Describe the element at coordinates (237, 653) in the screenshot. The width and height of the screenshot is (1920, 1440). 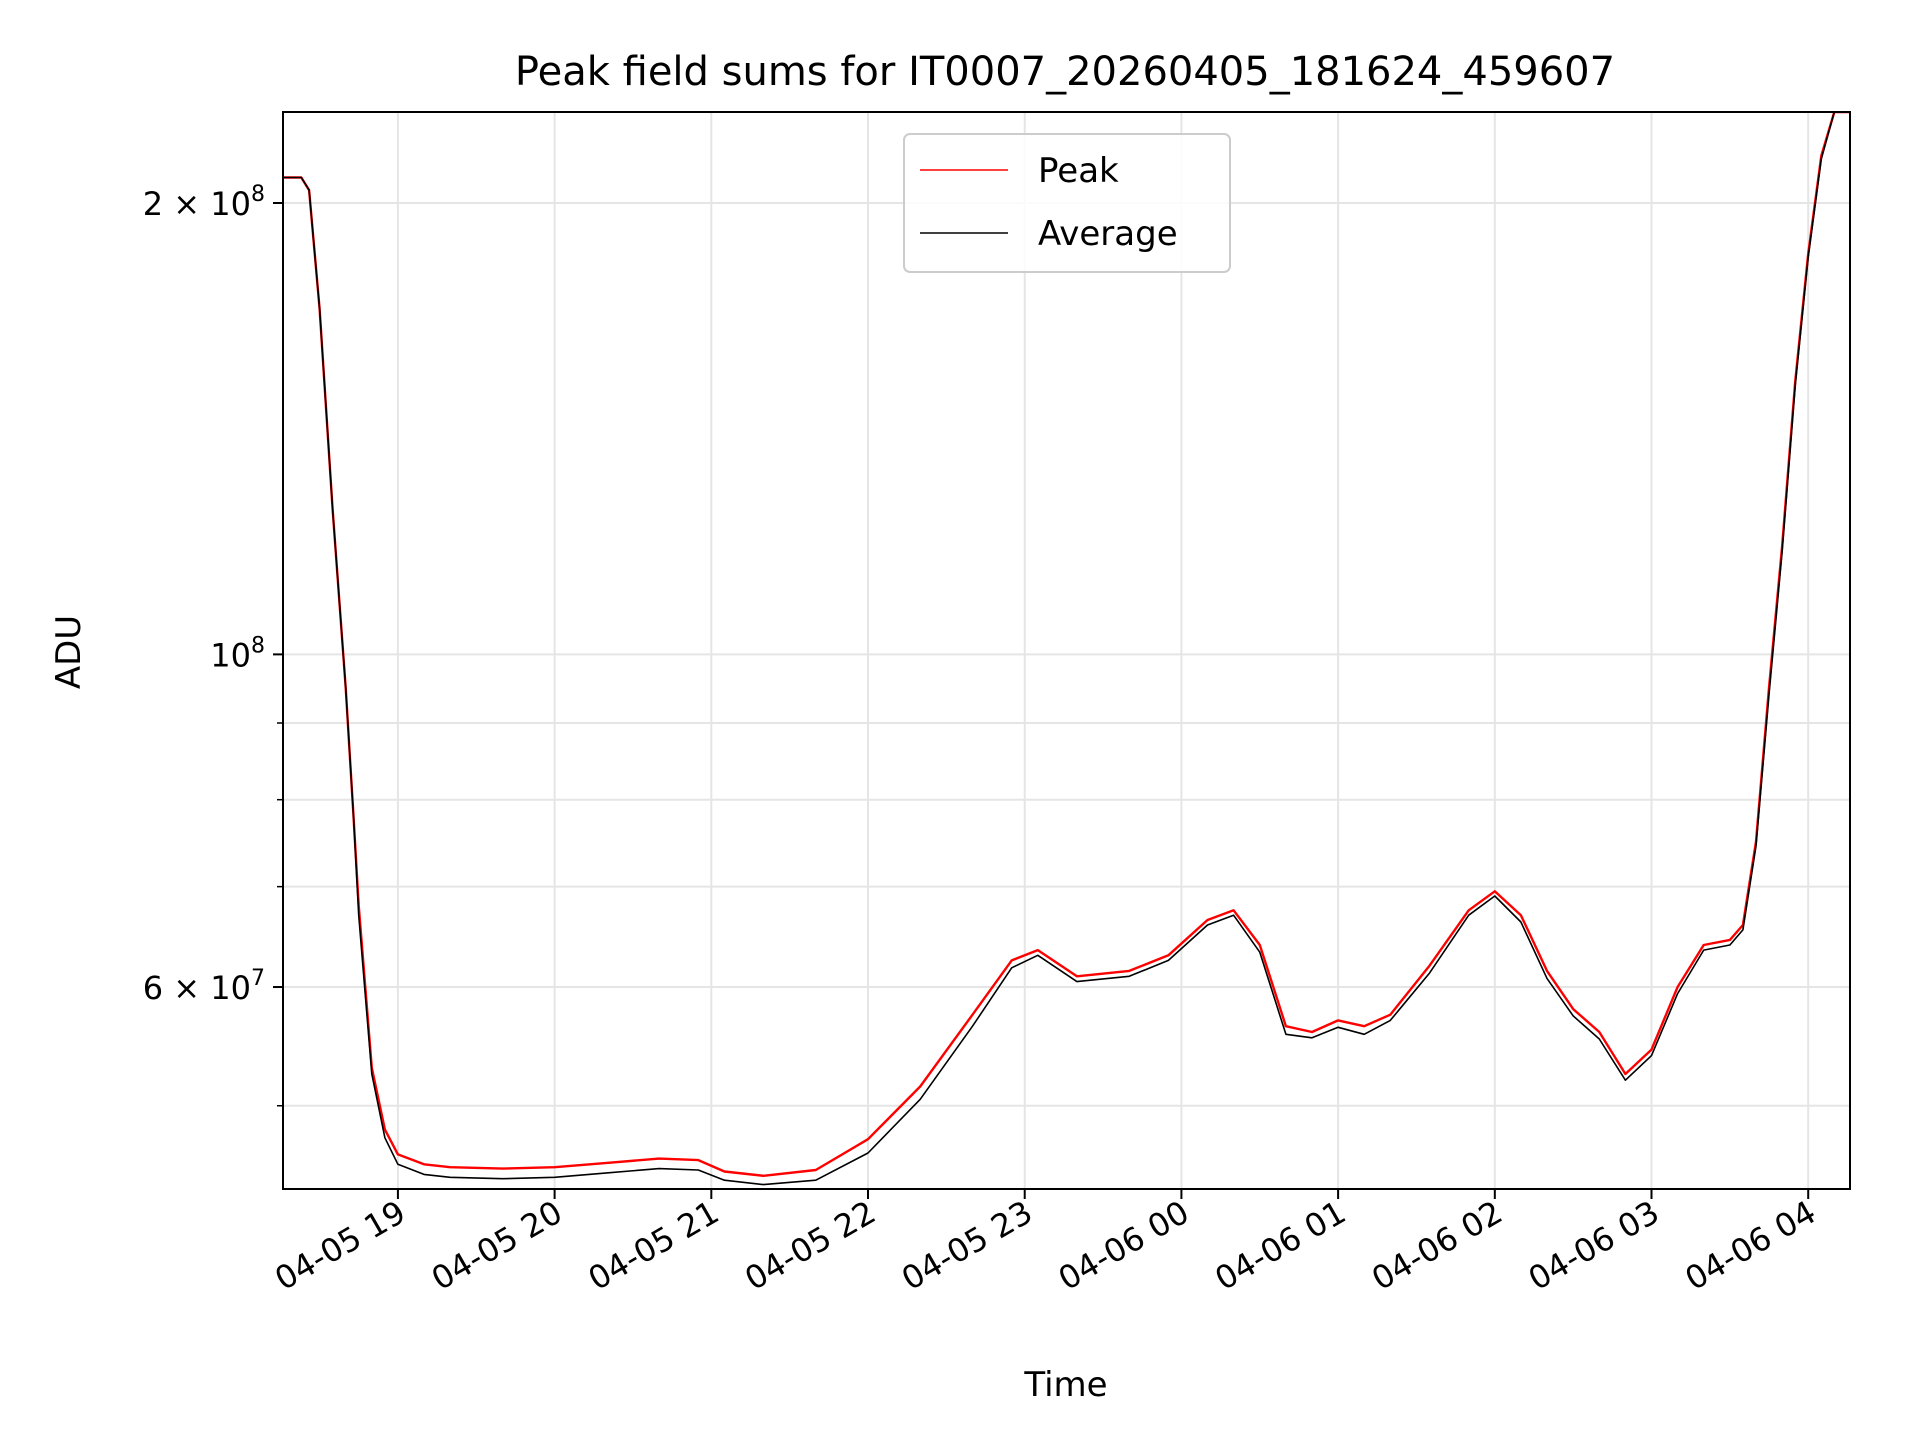
I see `y-tick-label: 108` at that location.